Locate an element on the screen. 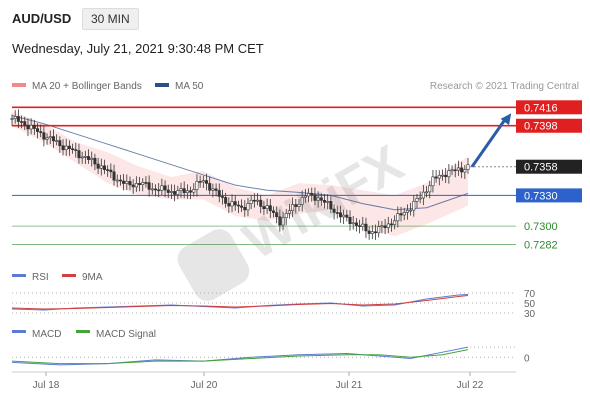  rsi-legend: RSI 9MA is located at coordinates (57, 277).